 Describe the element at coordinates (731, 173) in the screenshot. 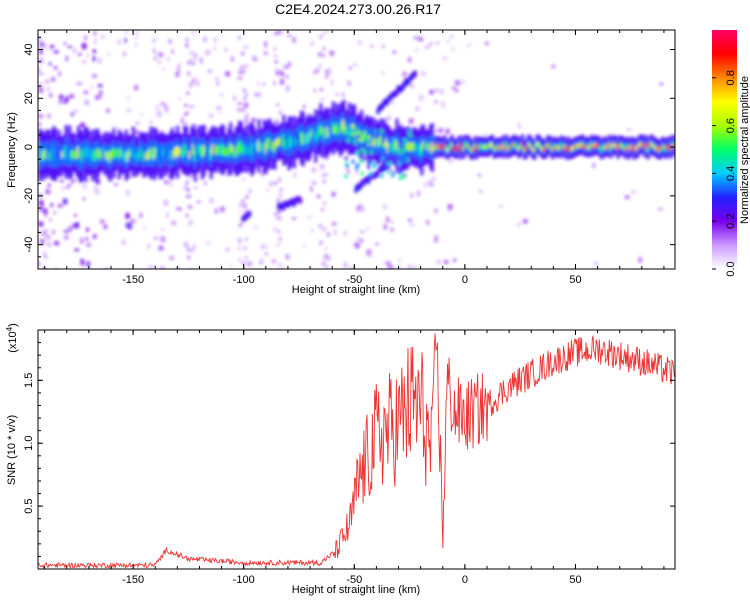

I see `colorbar-tick-label: 0.4` at that location.